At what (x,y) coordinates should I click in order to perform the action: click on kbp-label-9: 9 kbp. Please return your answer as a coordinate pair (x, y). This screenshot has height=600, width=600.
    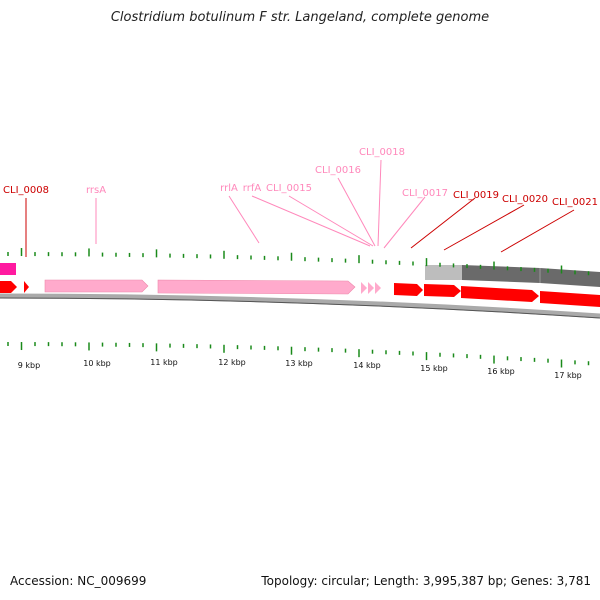
    Looking at the image, I should click on (29, 365).